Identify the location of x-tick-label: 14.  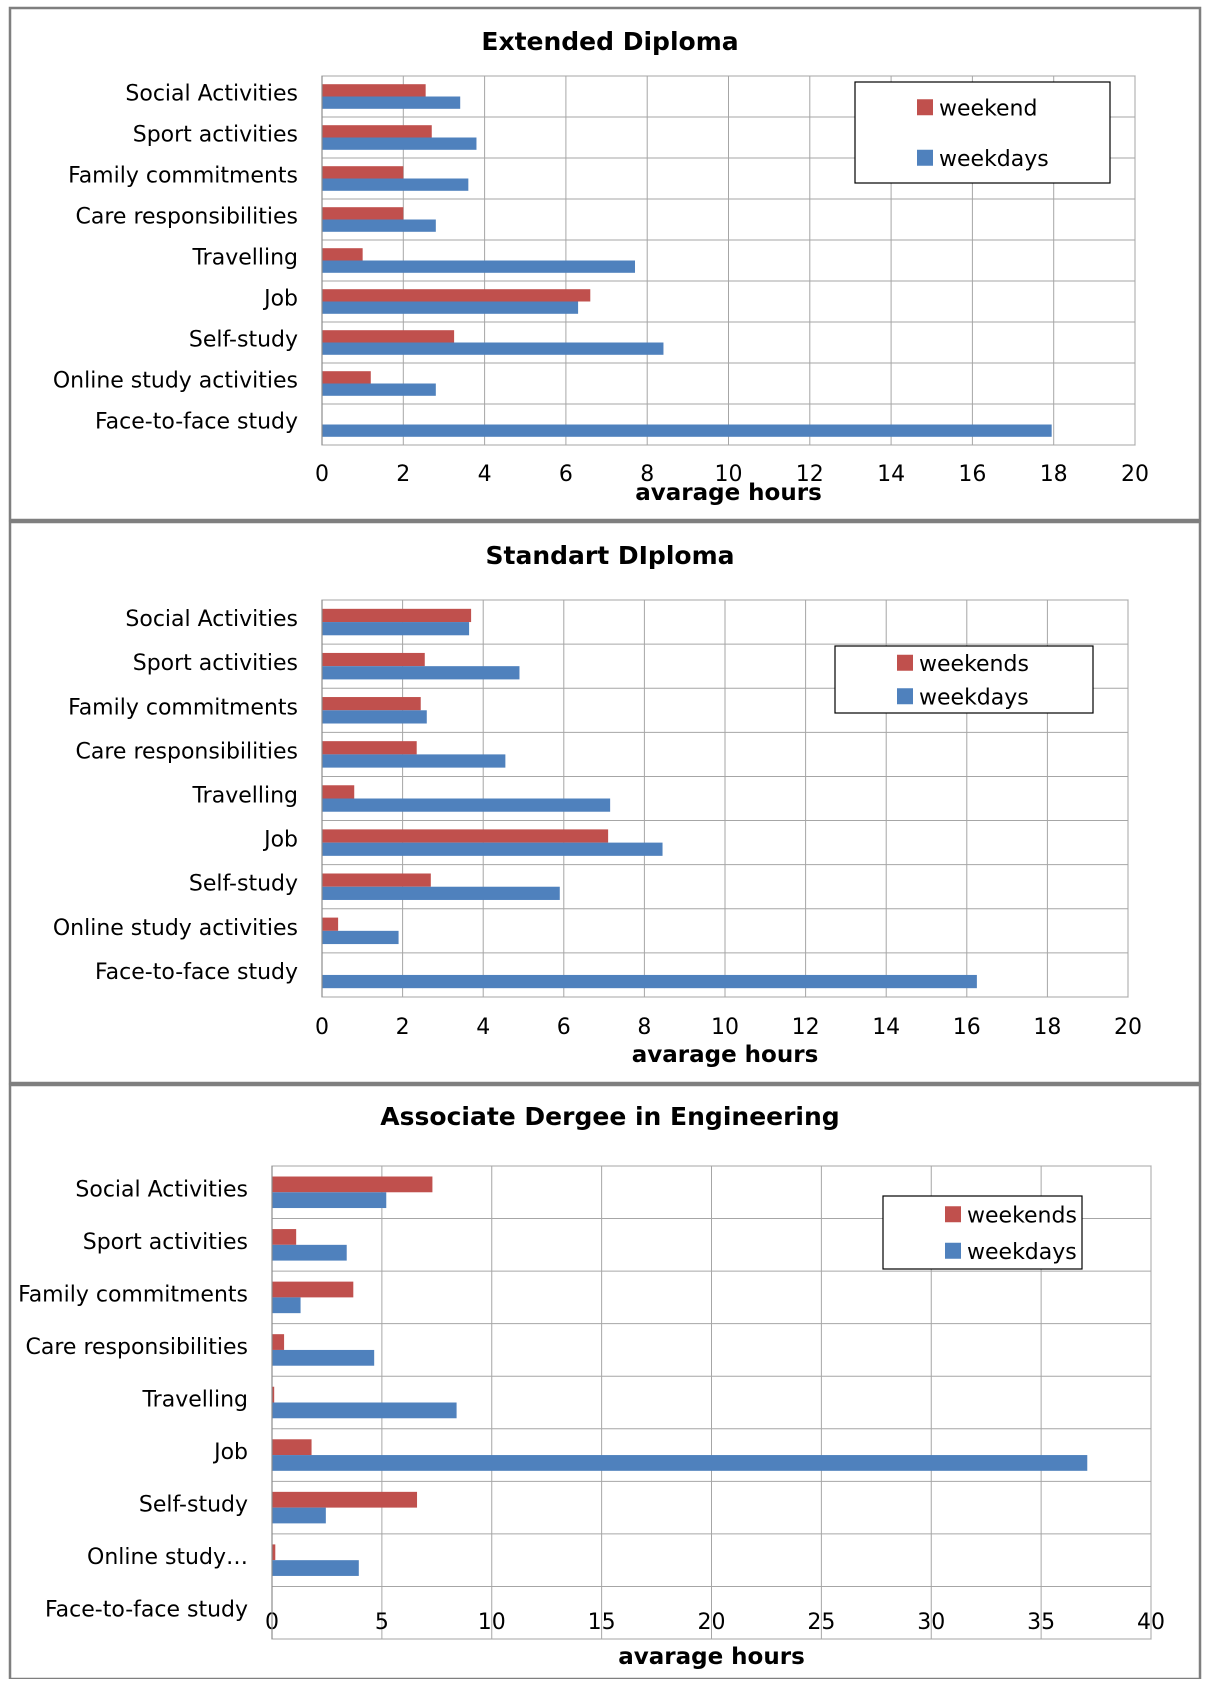
(886, 1027).